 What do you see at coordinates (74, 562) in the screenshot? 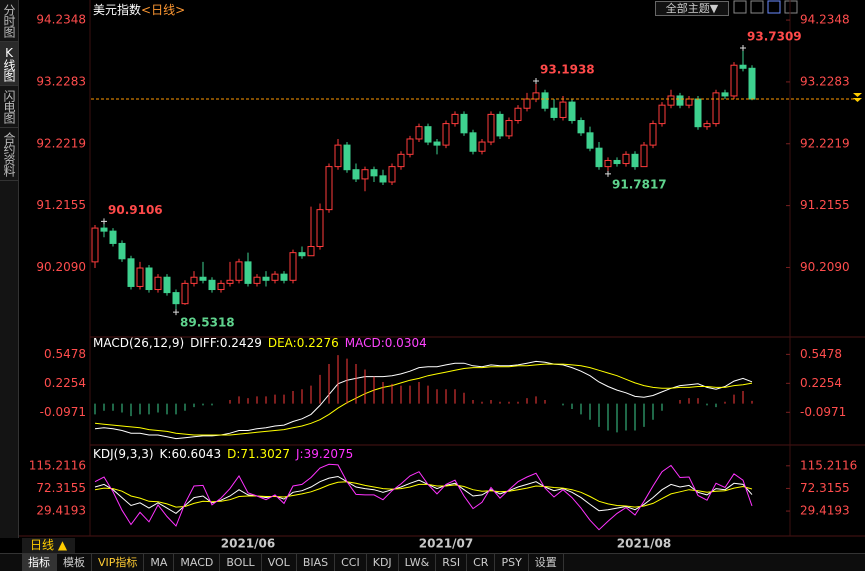
I see `tab: 模板` at bounding box center [74, 562].